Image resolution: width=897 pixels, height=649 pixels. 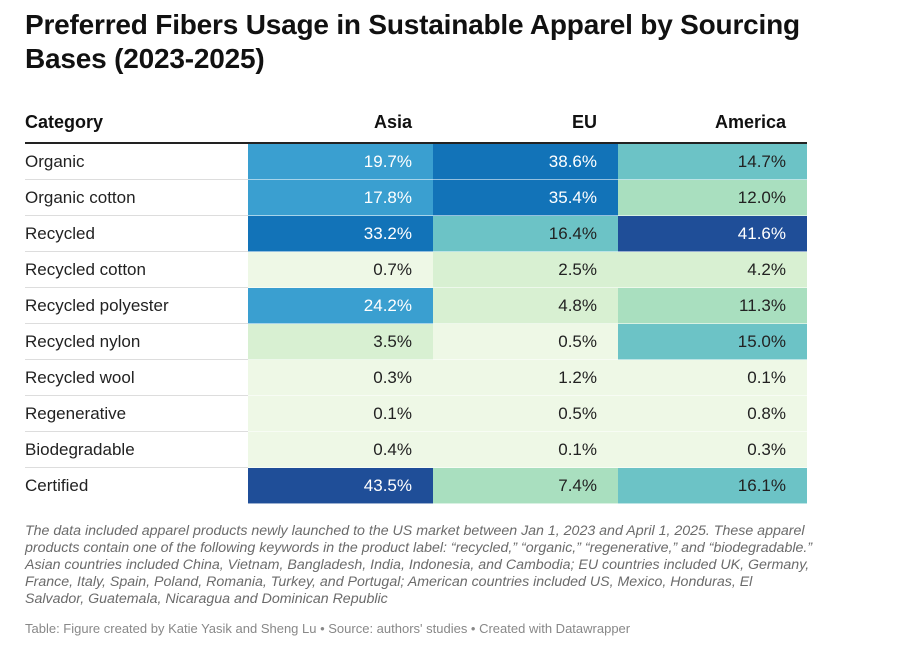 I want to click on heat-cell-eu: 4.8%, so click(x=525, y=305).